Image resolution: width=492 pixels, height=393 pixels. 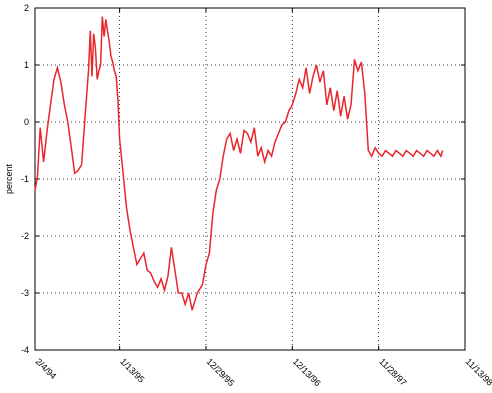 I want to click on y-tick-label: -2, so click(x=25, y=236).